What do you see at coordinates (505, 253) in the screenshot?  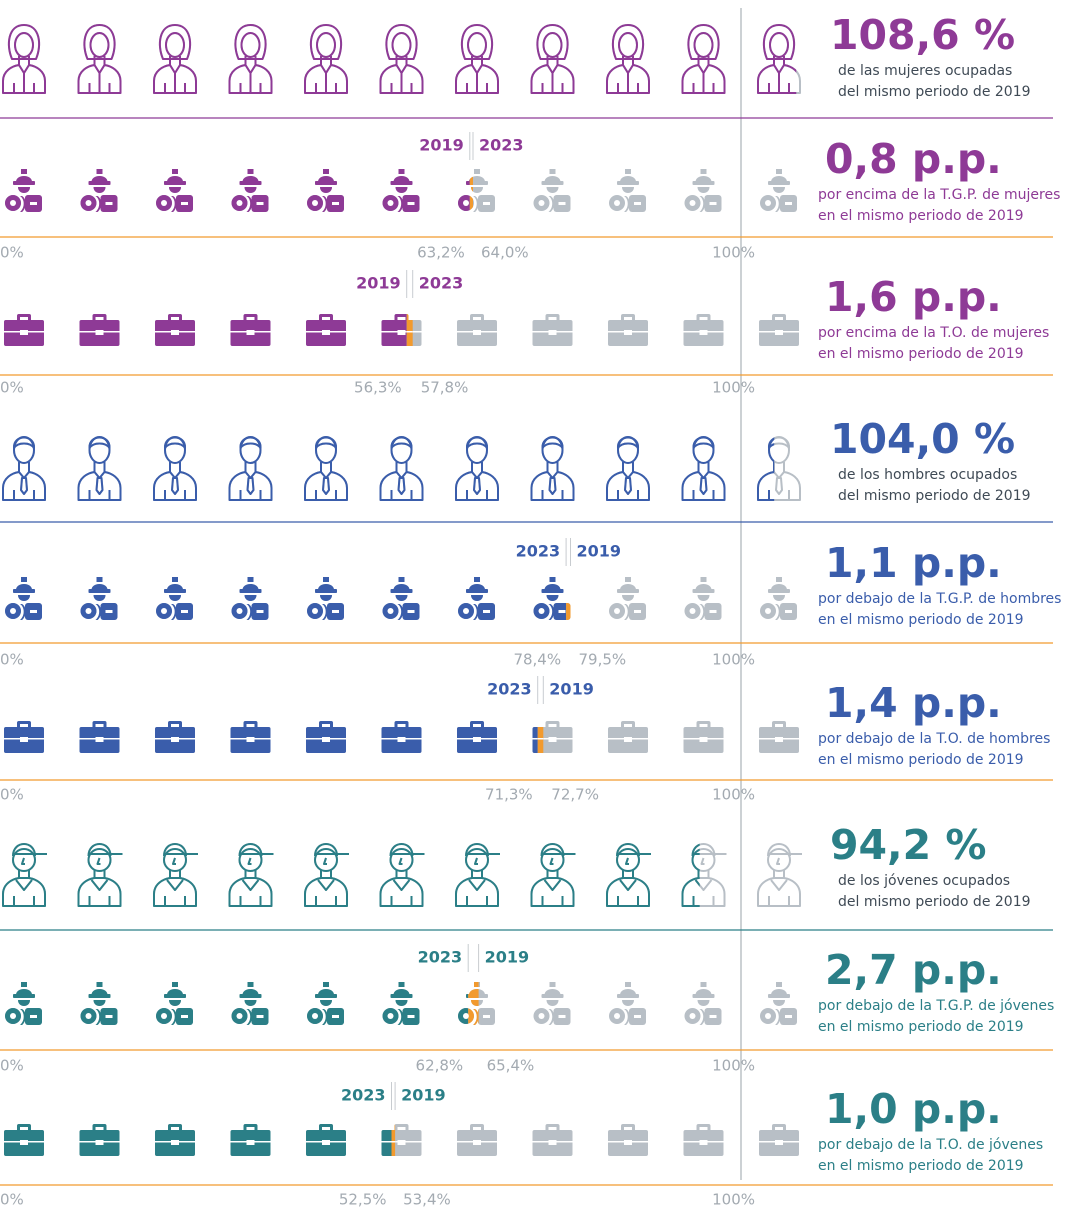 I see `value-label: 64,0%` at bounding box center [505, 253].